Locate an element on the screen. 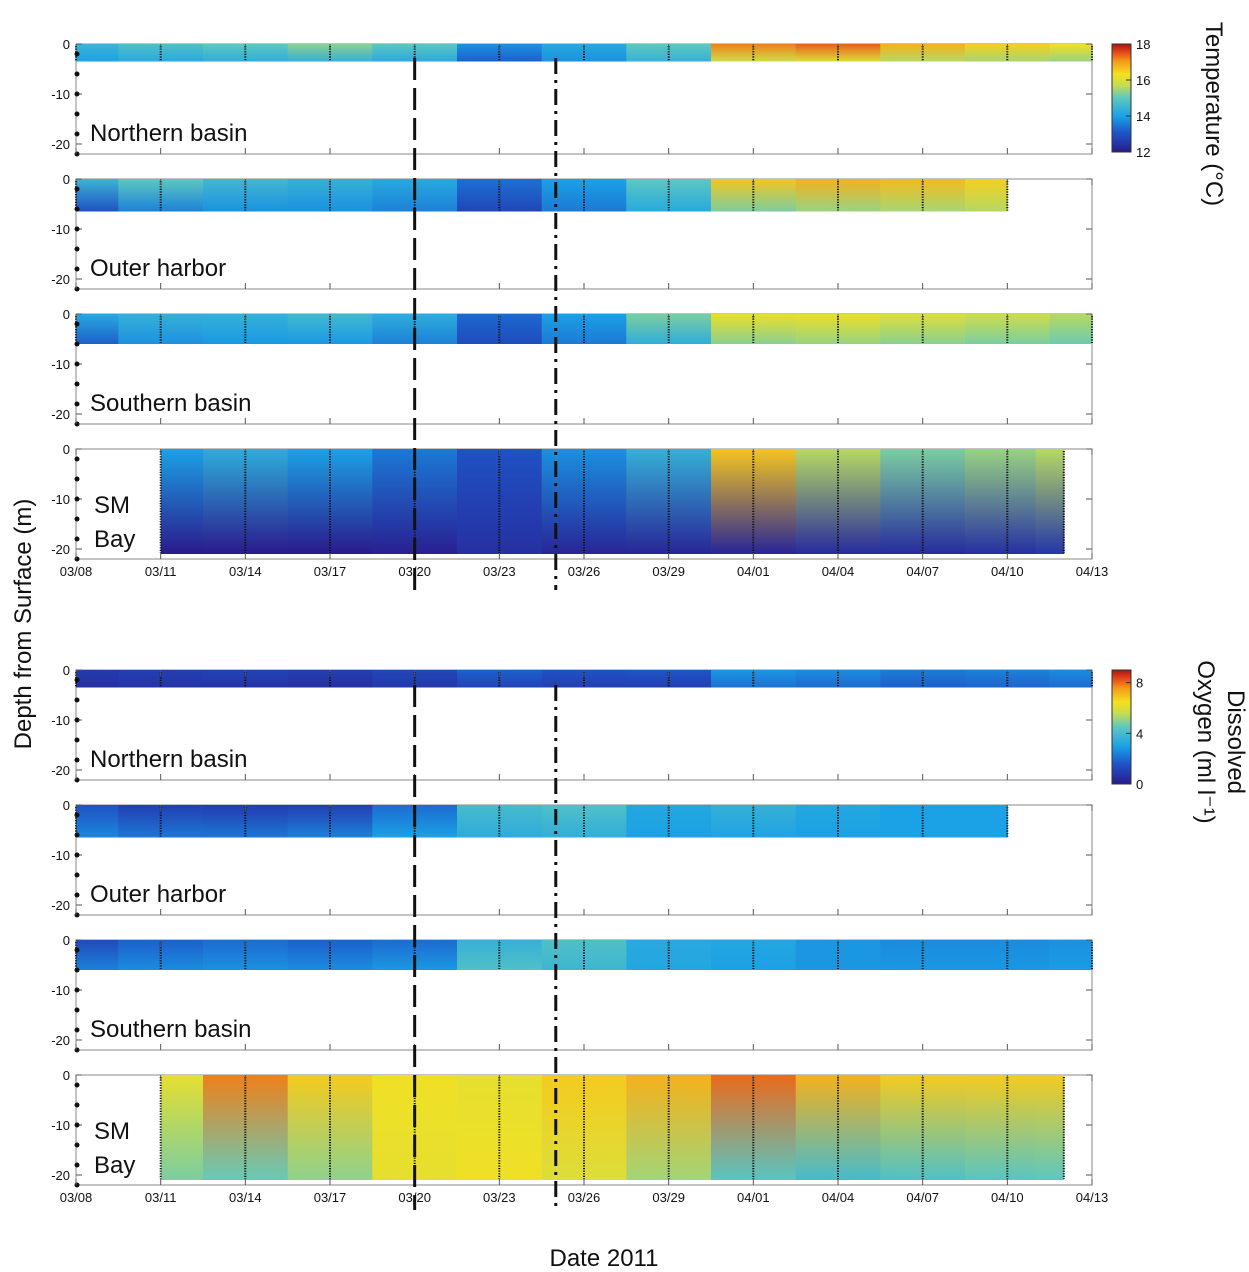 The width and height of the screenshot is (1249, 1272). colorbar-tick-label: 14 is located at coordinates (1143, 116).